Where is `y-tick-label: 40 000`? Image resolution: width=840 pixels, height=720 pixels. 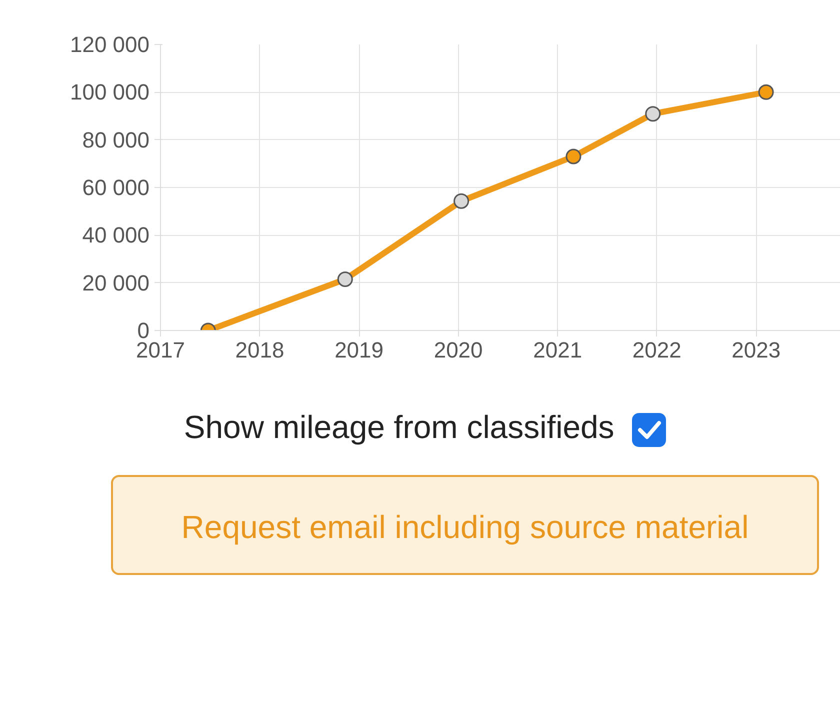 y-tick-label: 40 000 is located at coordinates (116, 235).